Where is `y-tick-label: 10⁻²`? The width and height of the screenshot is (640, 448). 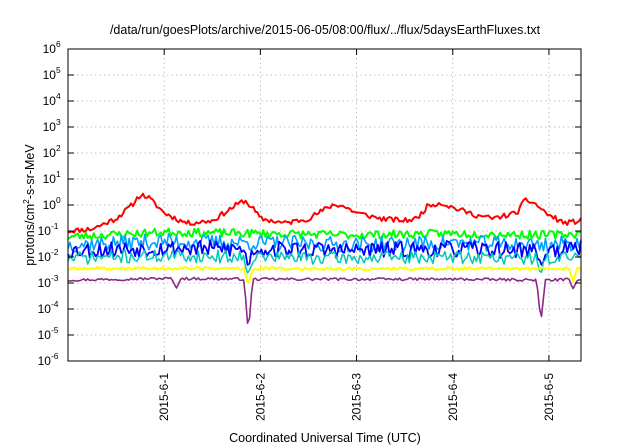 y-tick-label: 10⁻² is located at coordinates (48, 255).